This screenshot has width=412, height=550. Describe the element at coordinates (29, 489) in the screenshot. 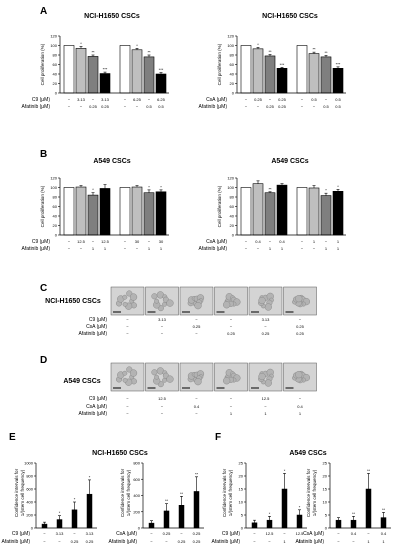

I see `y-tick-label: 600` at that location.